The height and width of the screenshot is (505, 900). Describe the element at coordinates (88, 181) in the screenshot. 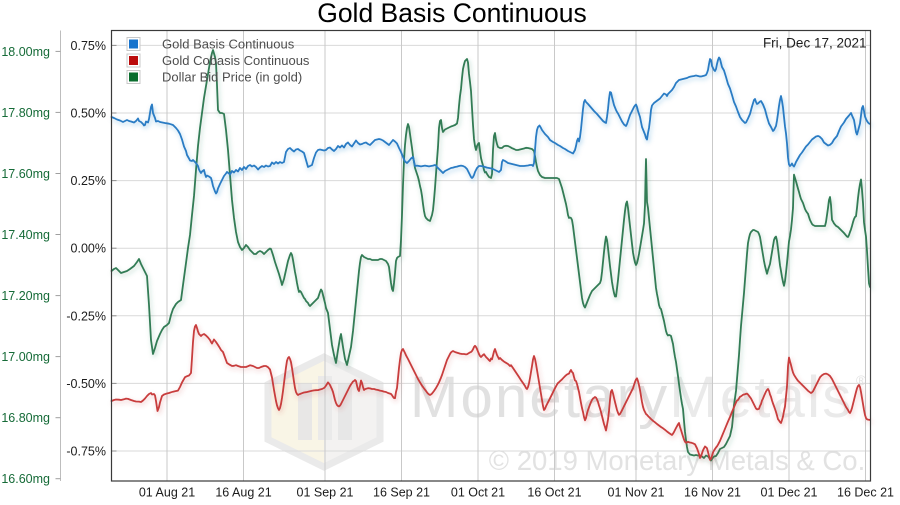

I see `svg-text: 0.25%` at that location.